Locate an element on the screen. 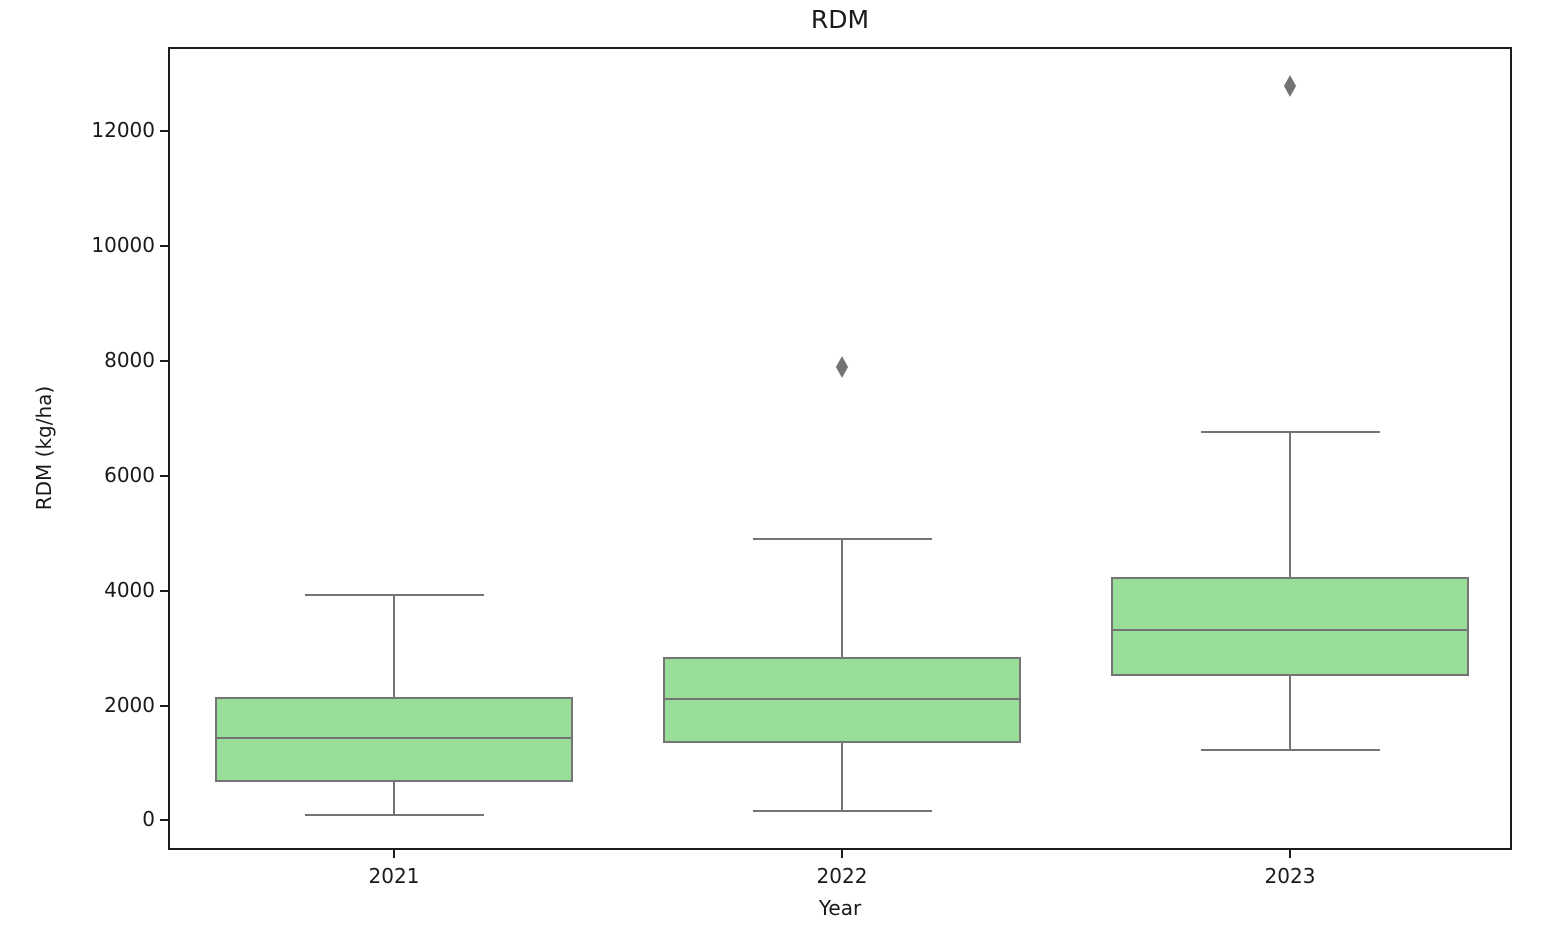 Image resolution: width=1554 pixels, height=936 pixels. y-tick-label: 12000 is located at coordinates (123, 130).